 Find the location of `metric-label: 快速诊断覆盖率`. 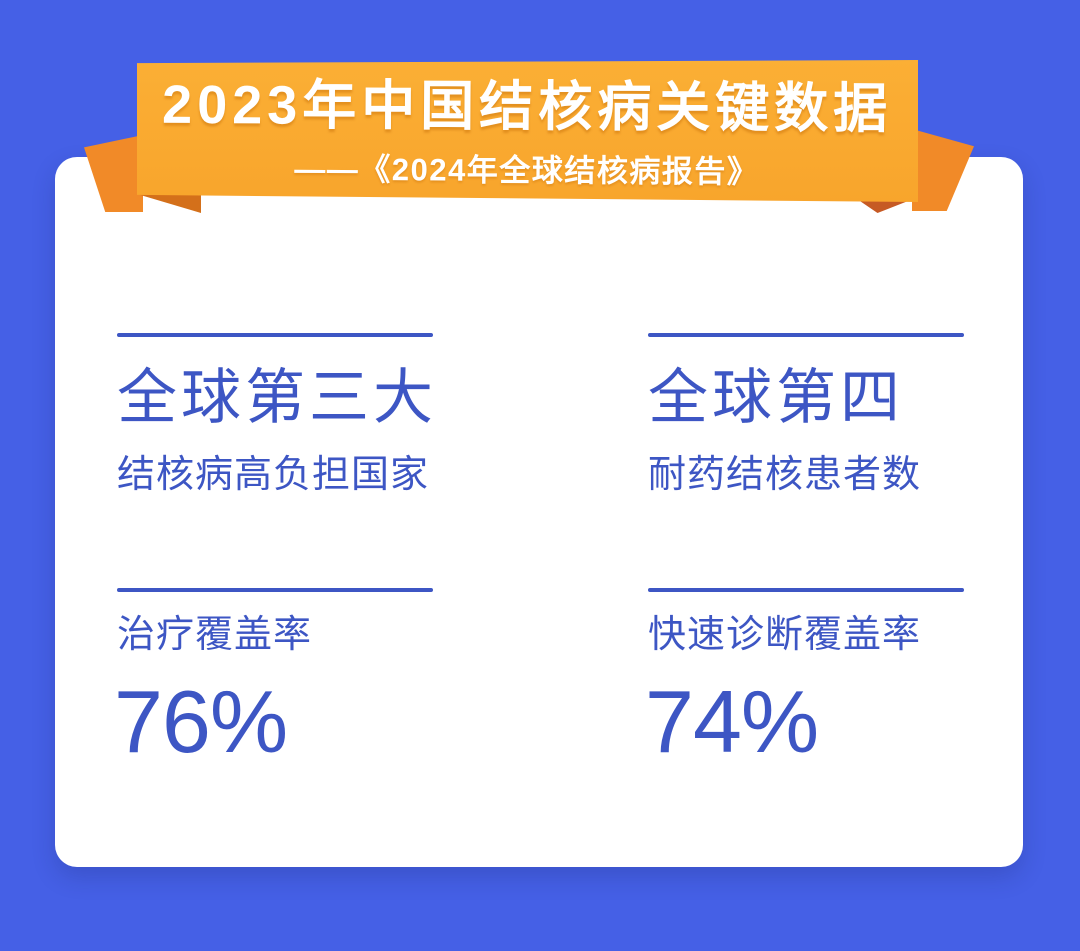

metric-label: 快速诊断覆盖率 is located at coordinates (785, 635).